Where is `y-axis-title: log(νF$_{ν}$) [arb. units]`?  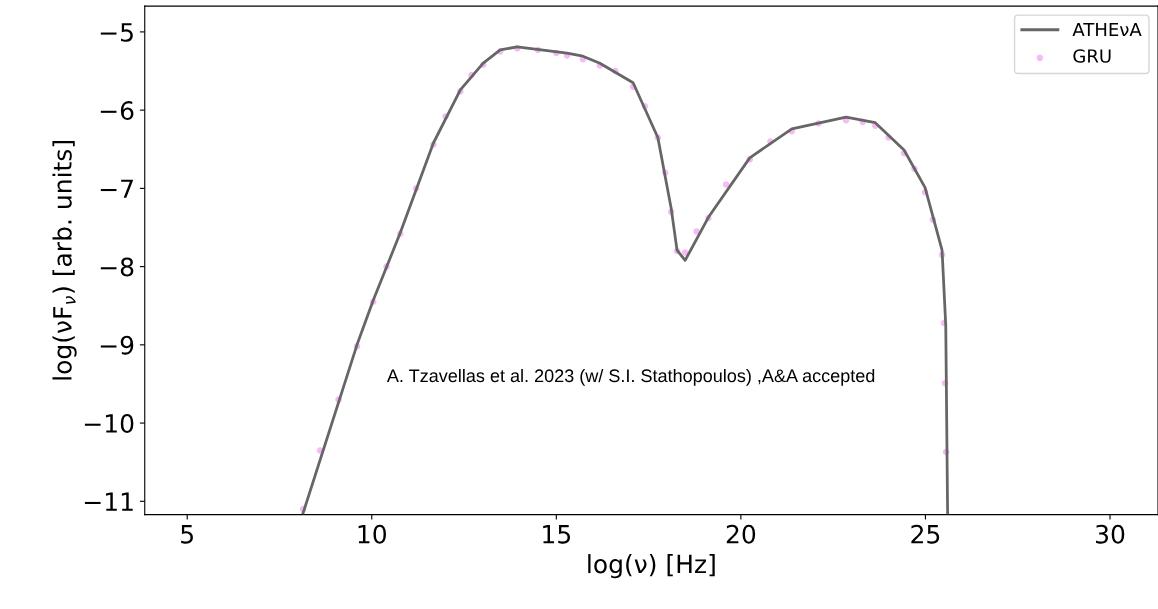
y-axis-title: log(νF$_{ν}$) [arb. units] is located at coordinates (64, 260).